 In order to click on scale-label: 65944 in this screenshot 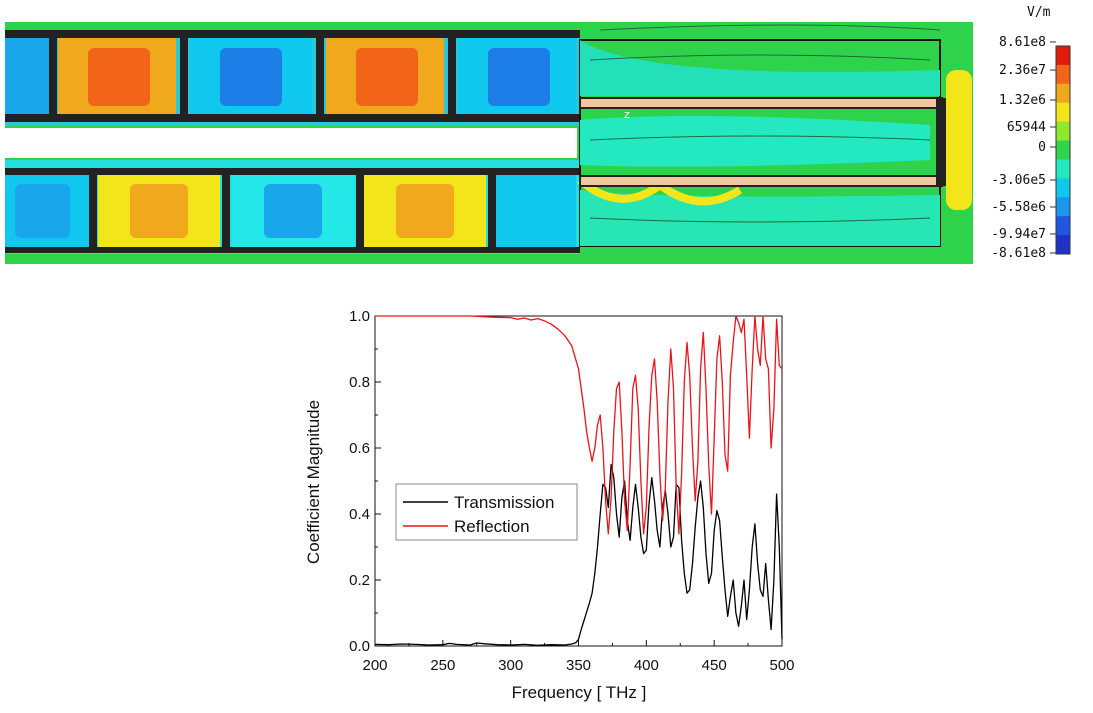, I will do `click(1026, 127)`.